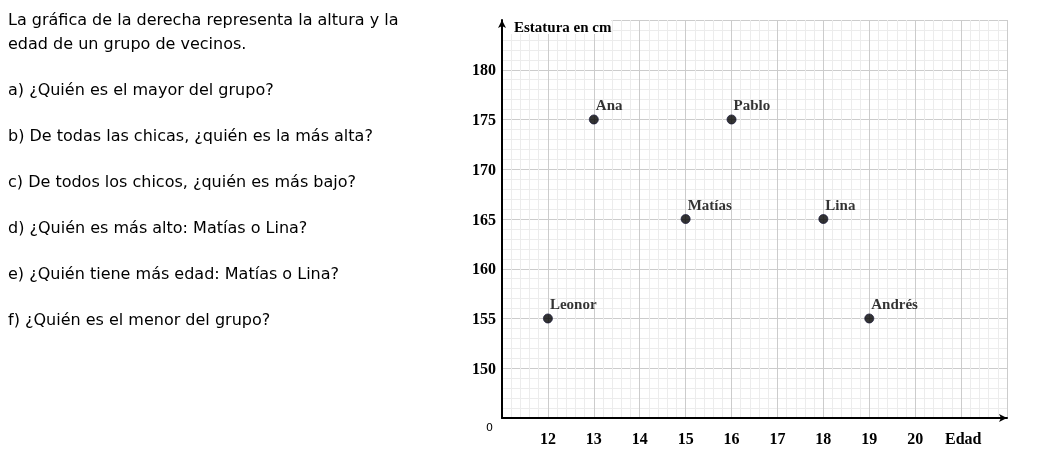  I want to click on x-tick-label: 17, so click(777, 438).